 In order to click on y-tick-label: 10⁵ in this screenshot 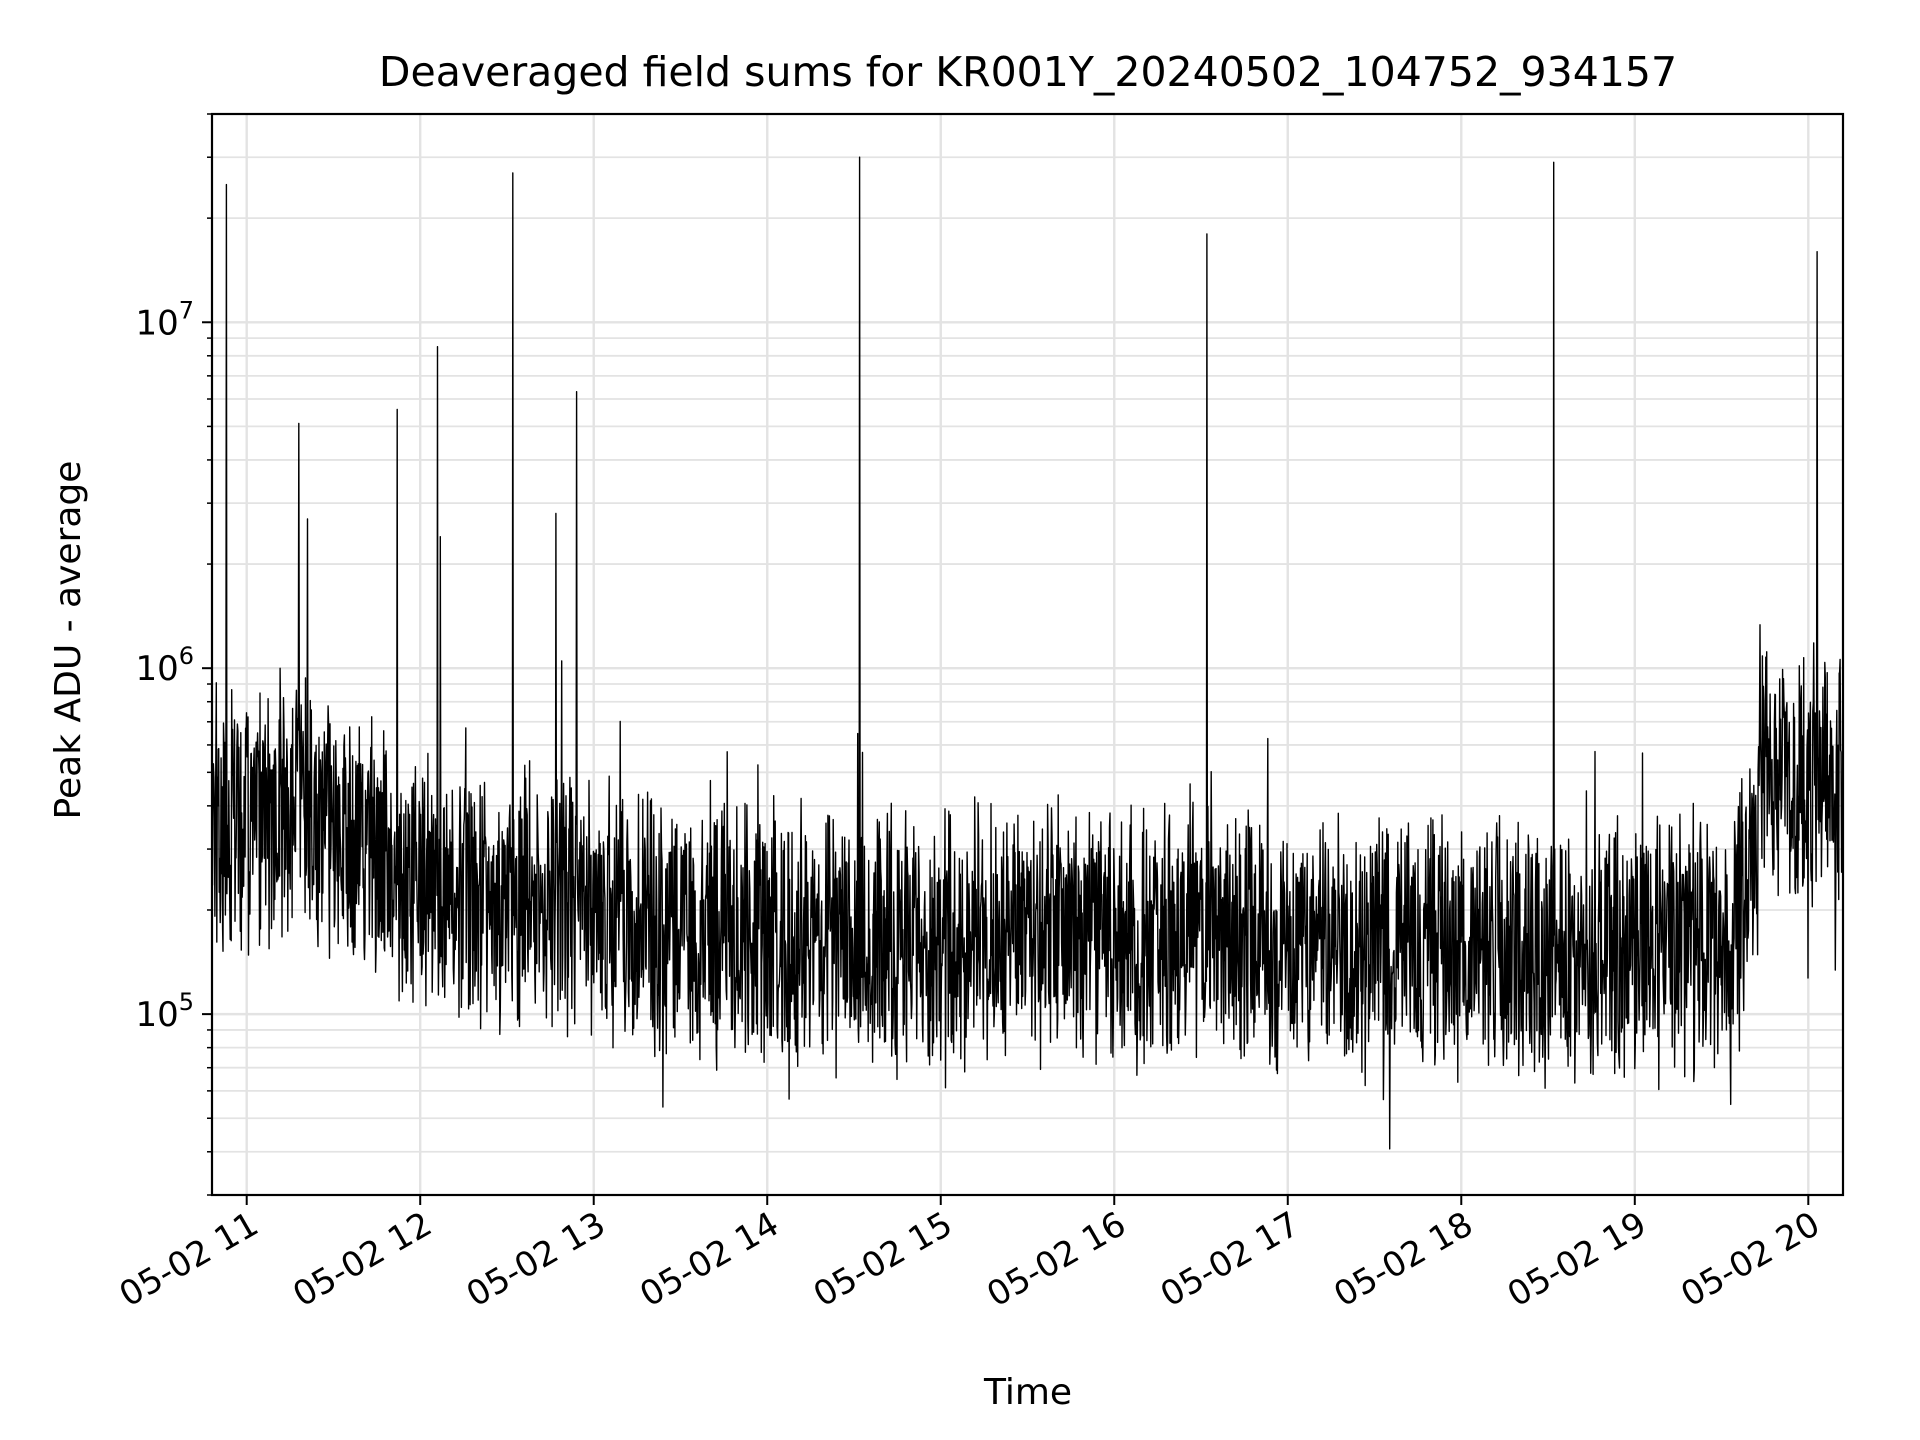, I will do `click(164, 1011)`.